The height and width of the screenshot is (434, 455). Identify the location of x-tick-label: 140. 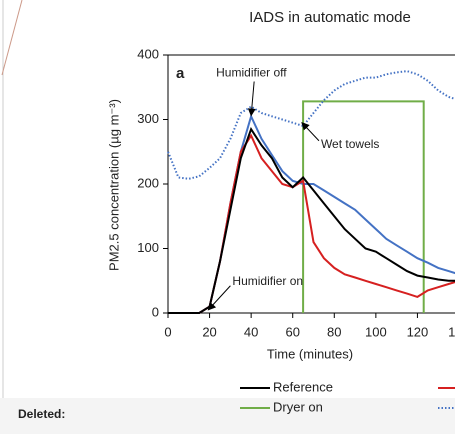
(451, 331).